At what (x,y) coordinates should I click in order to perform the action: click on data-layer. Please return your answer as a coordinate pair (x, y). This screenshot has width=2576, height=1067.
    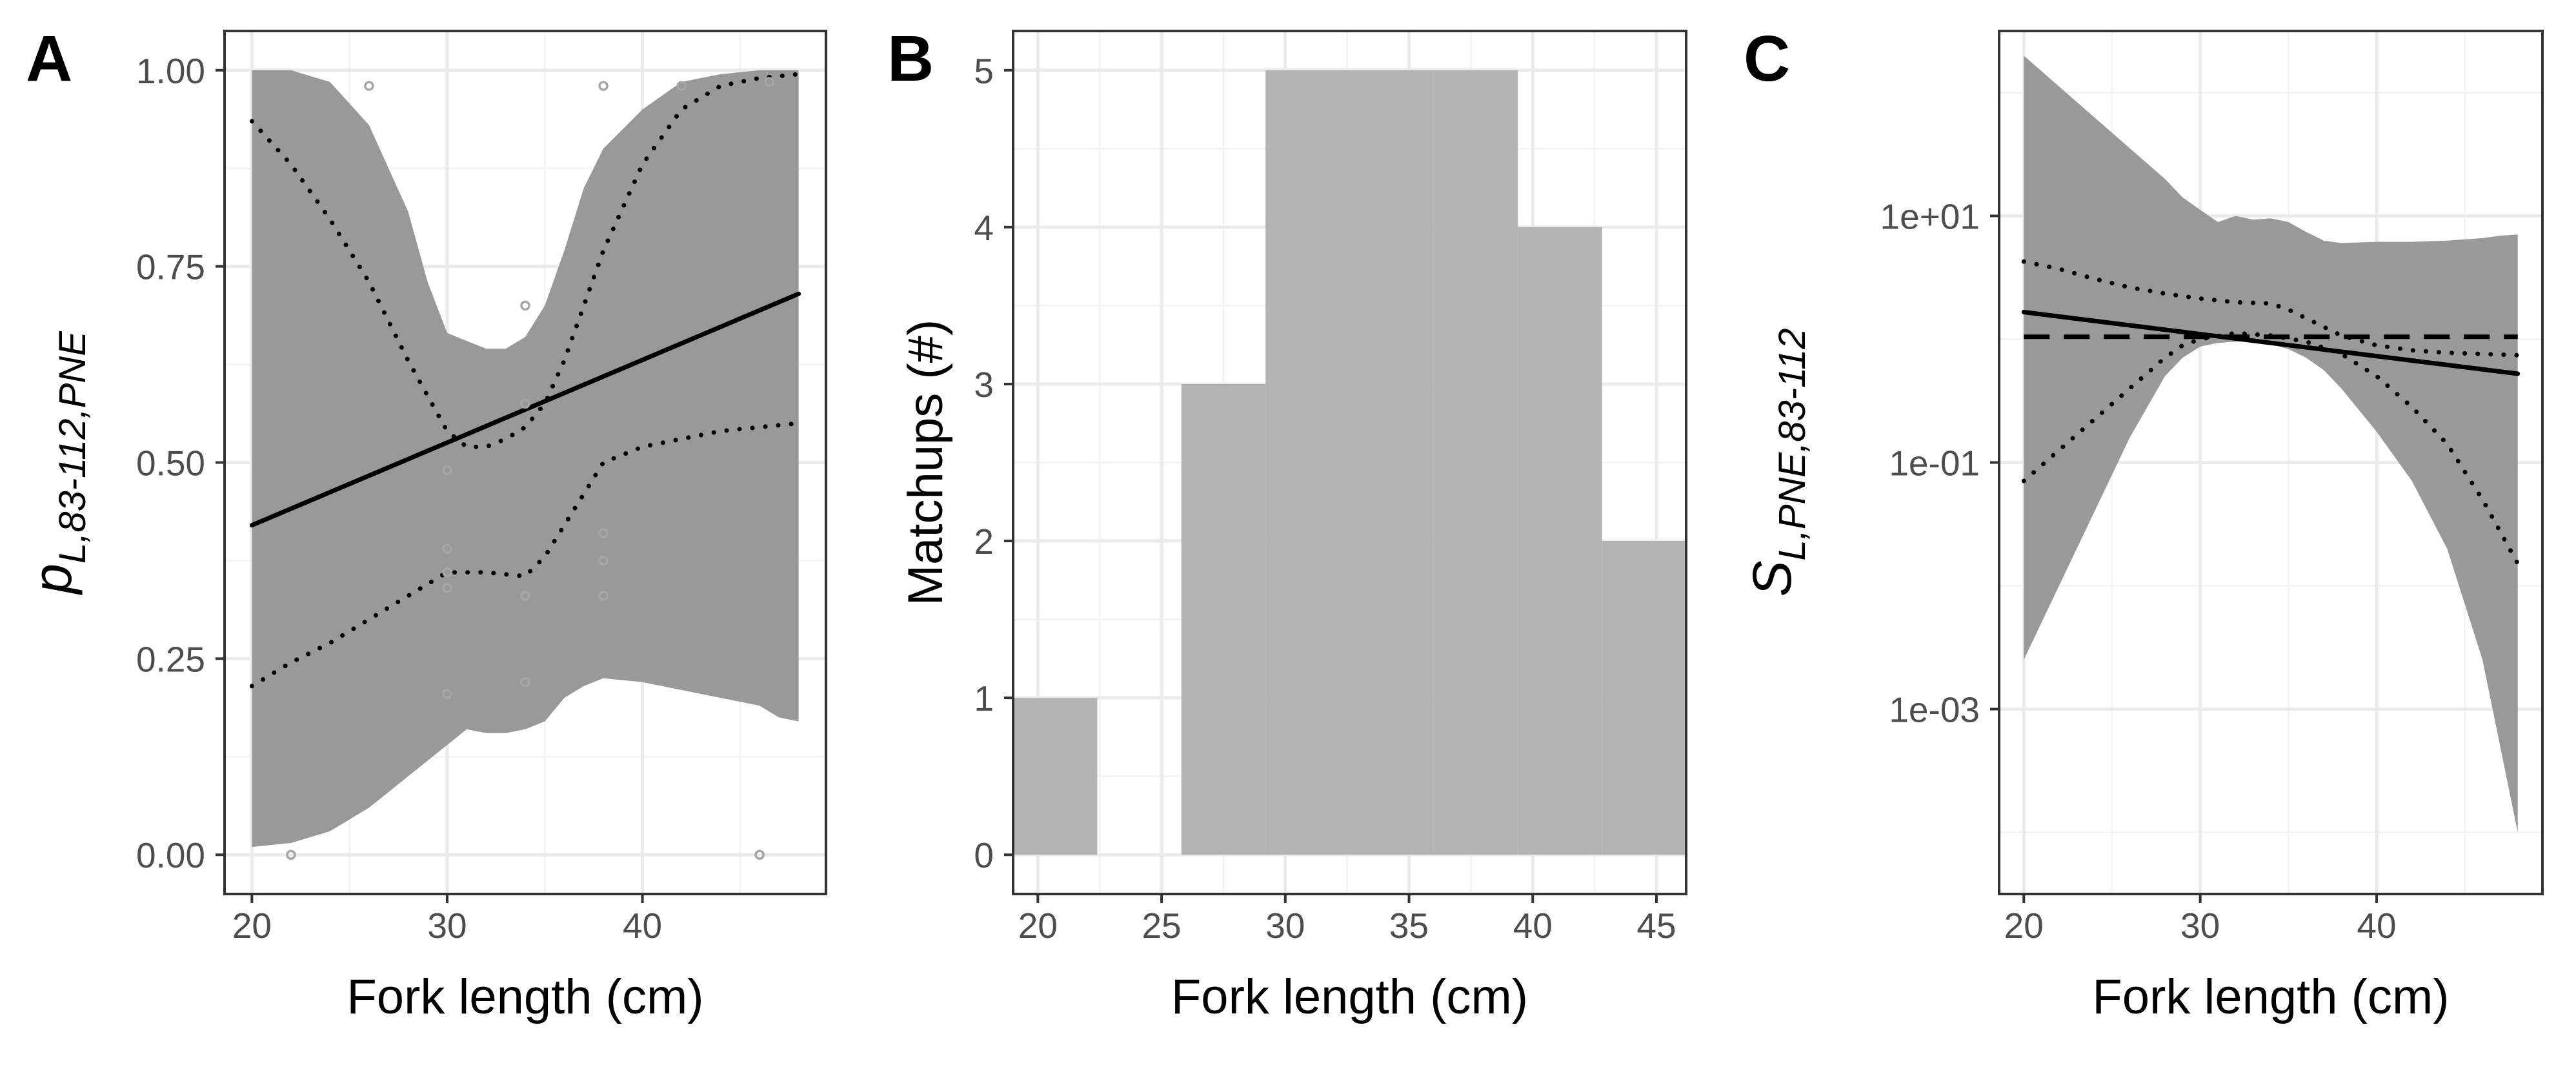
    Looking at the image, I should click on (2271, 444).